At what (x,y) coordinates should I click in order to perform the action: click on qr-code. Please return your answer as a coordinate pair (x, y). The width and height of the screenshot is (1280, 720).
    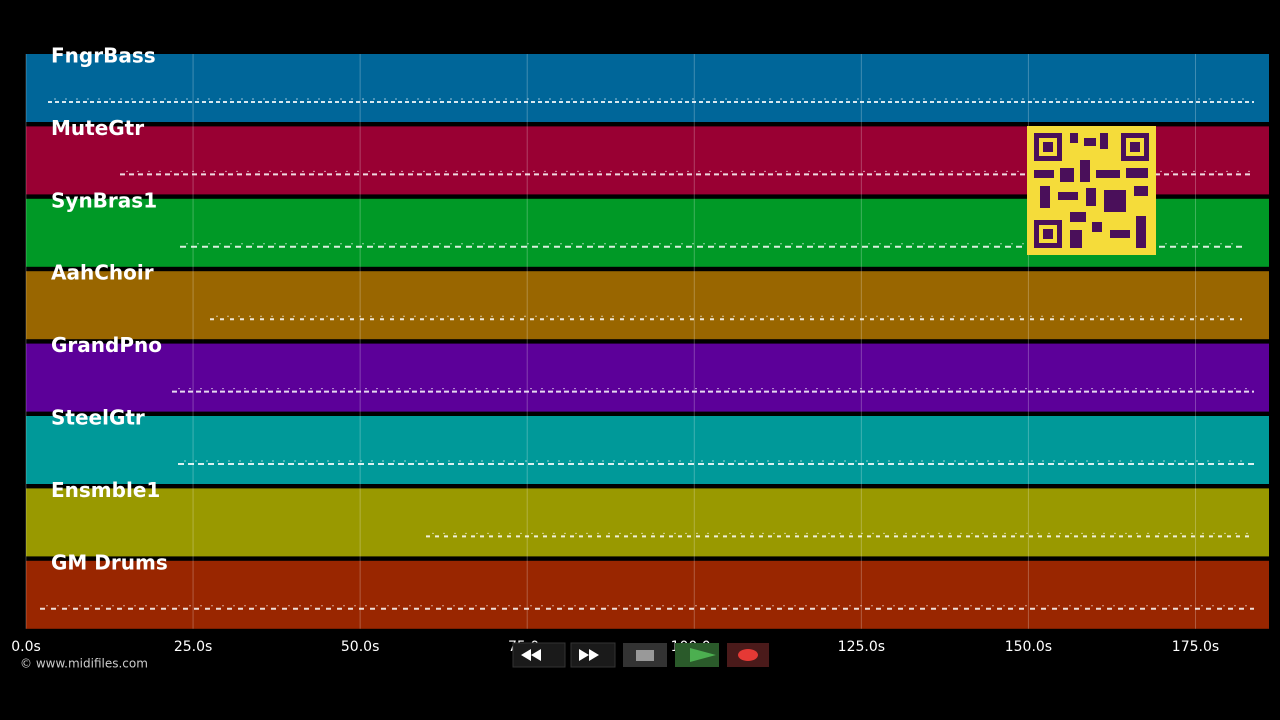
    Looking at the image, I should click on (1091, 190).